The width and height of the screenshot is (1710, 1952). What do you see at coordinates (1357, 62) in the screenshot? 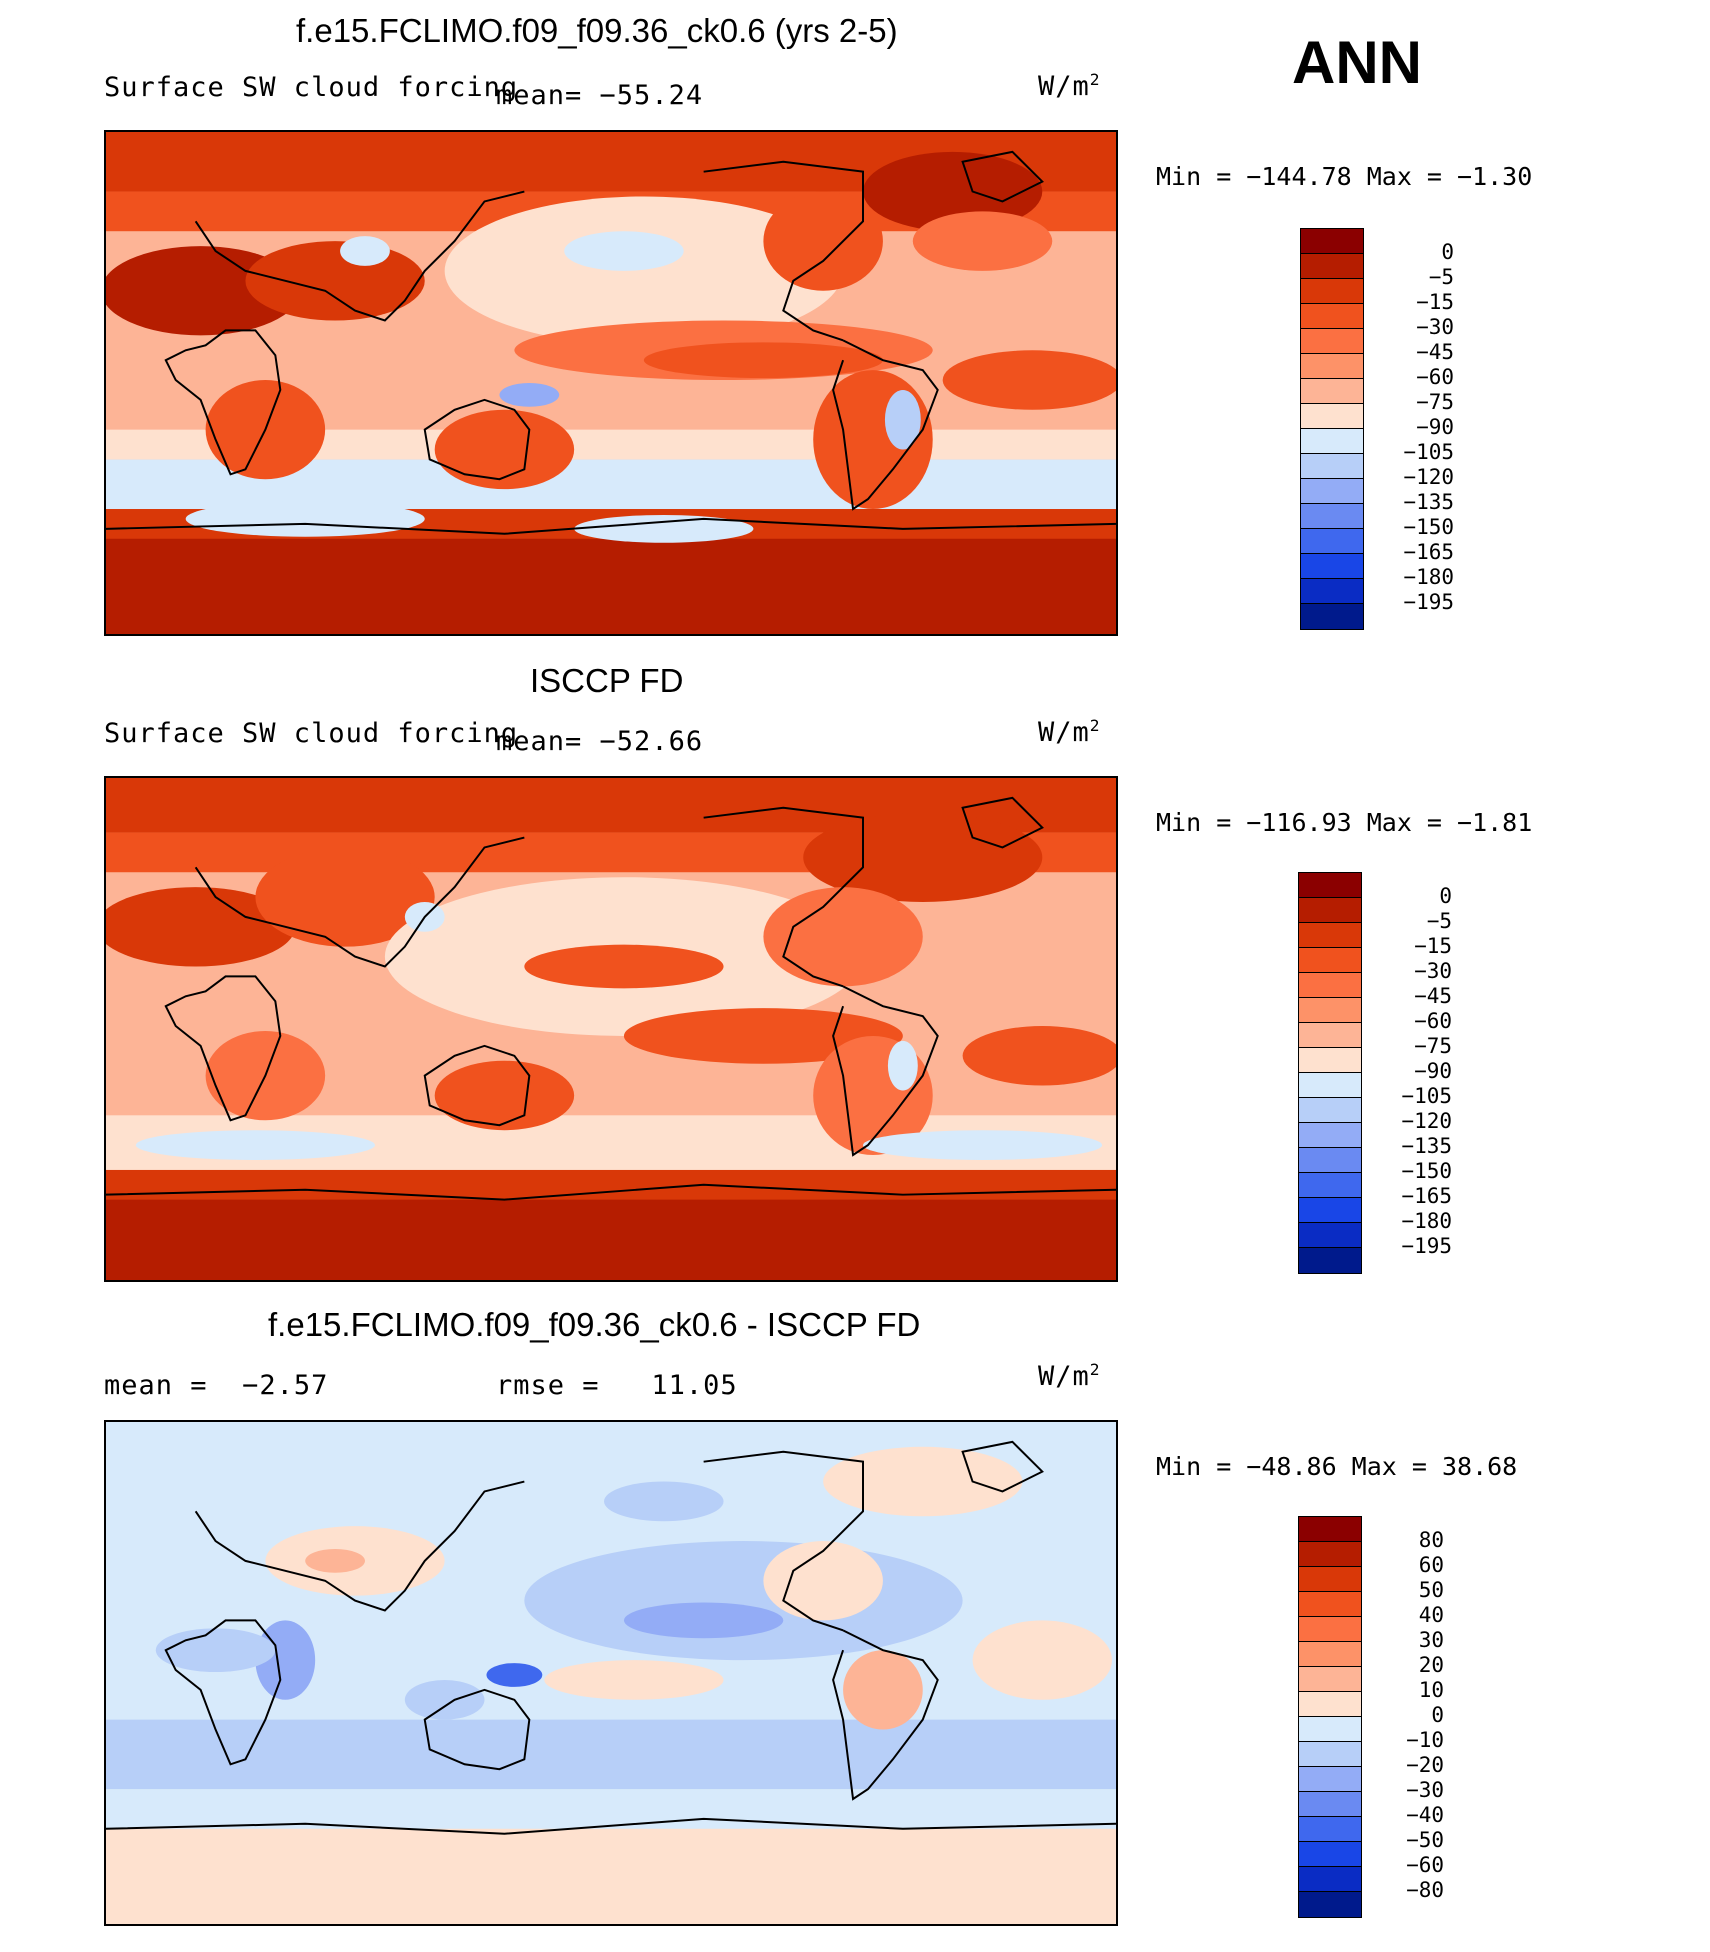
I see `season-label: ANN` at bounding box center [1357, 62].